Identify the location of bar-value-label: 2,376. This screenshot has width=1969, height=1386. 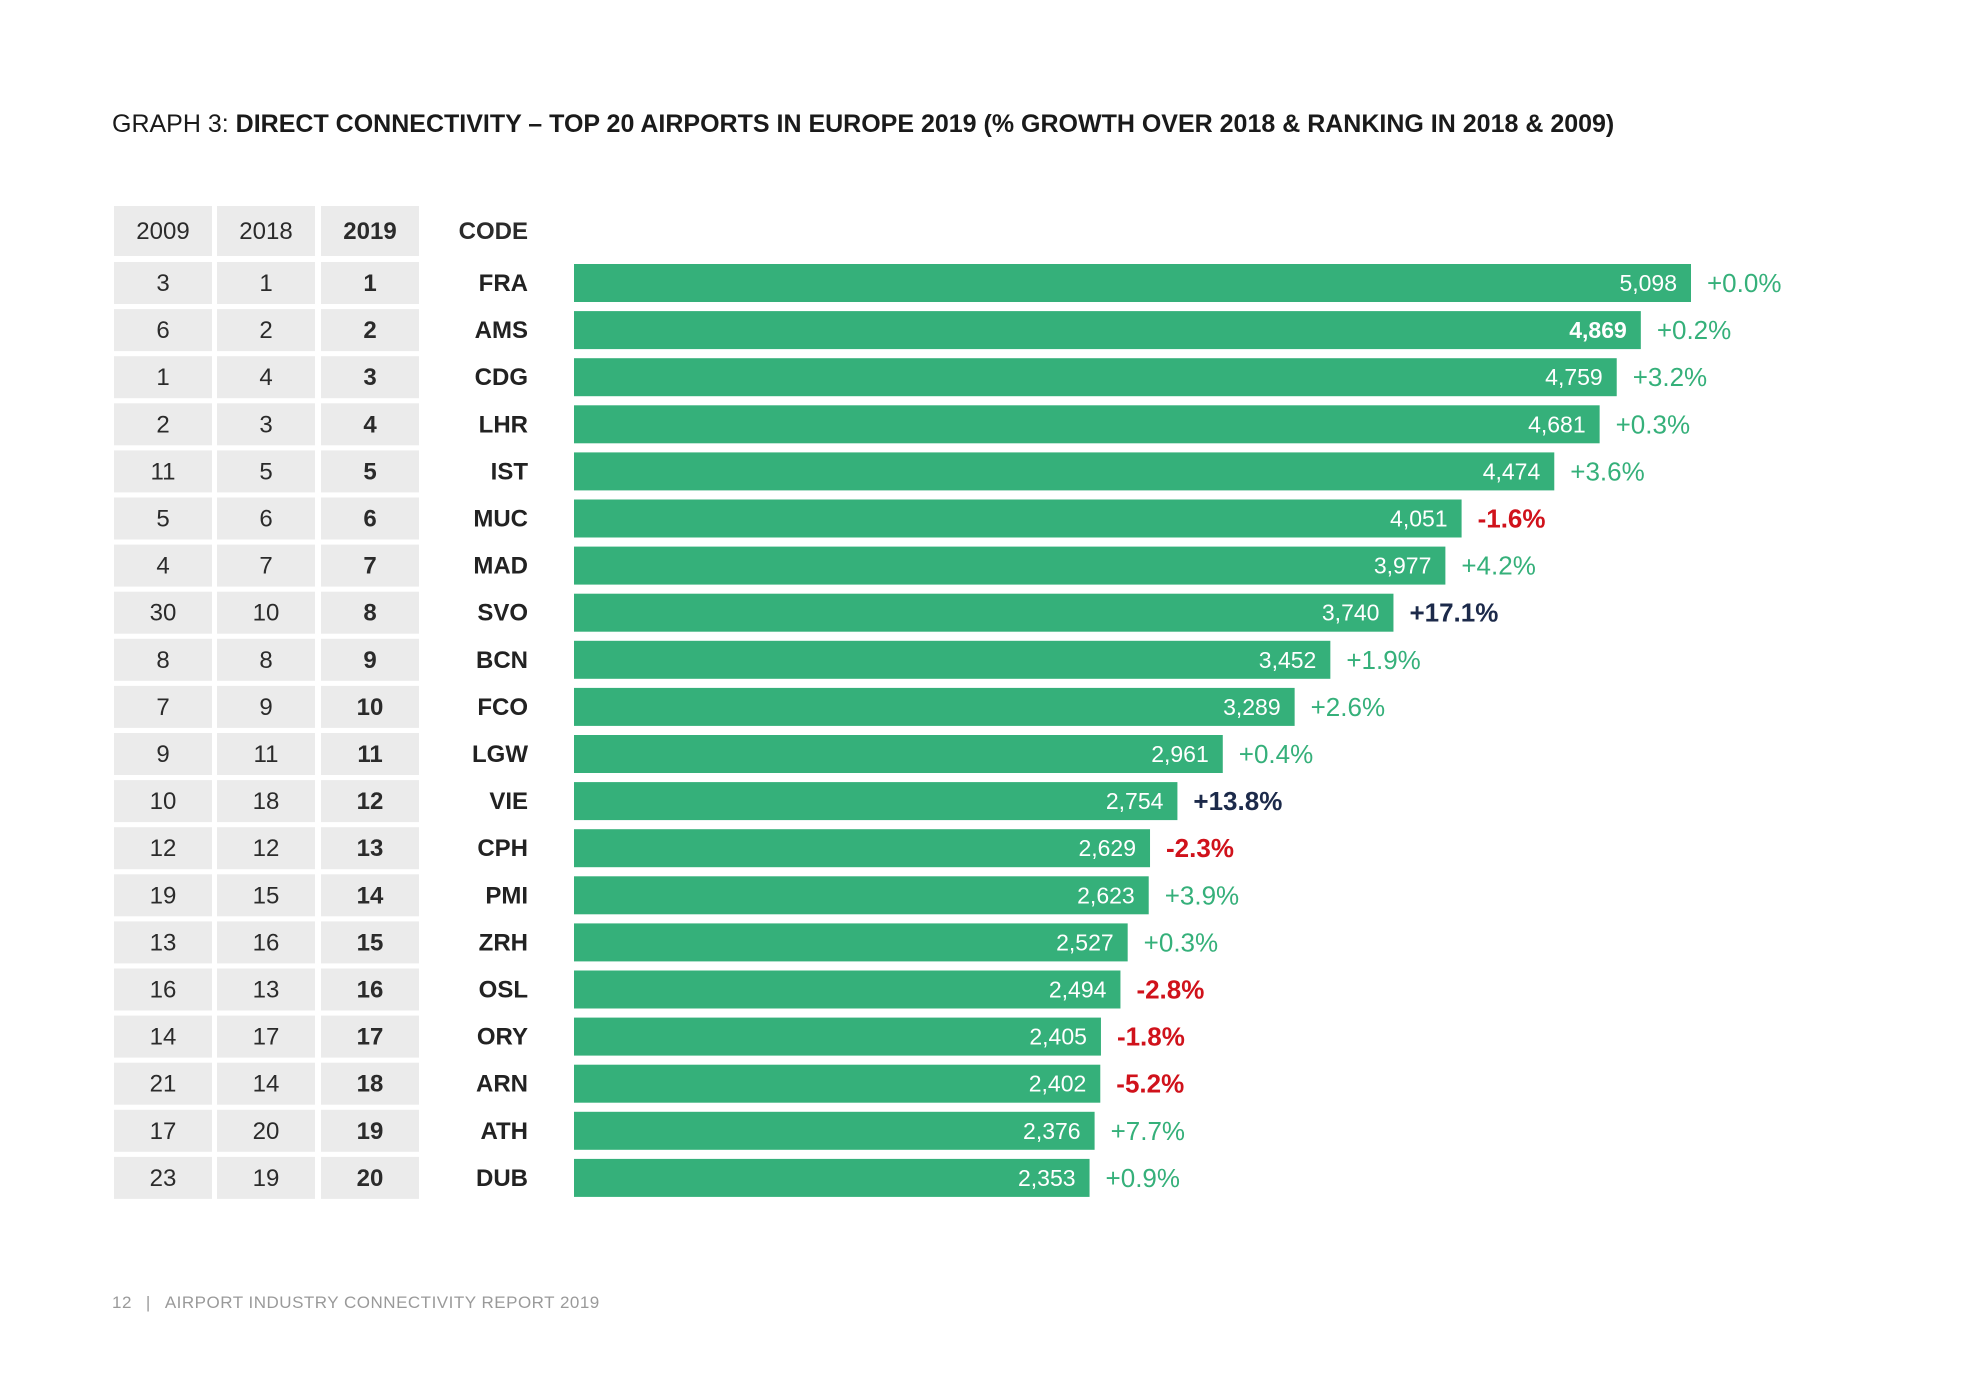
(1052, 1131).